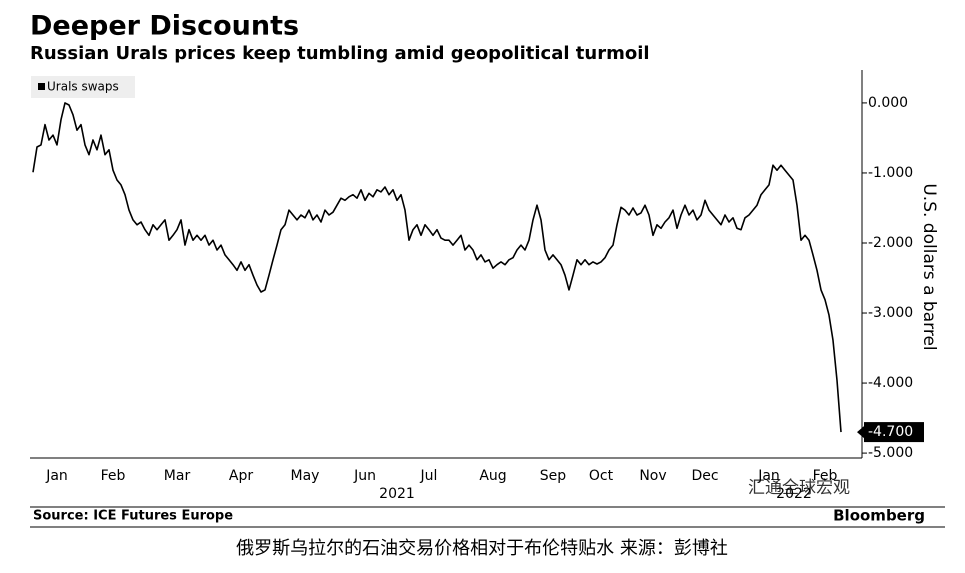 This screenshot has height=573, width=965. I want to click on watermark: 汇通全球宏观, so click(799, 488).